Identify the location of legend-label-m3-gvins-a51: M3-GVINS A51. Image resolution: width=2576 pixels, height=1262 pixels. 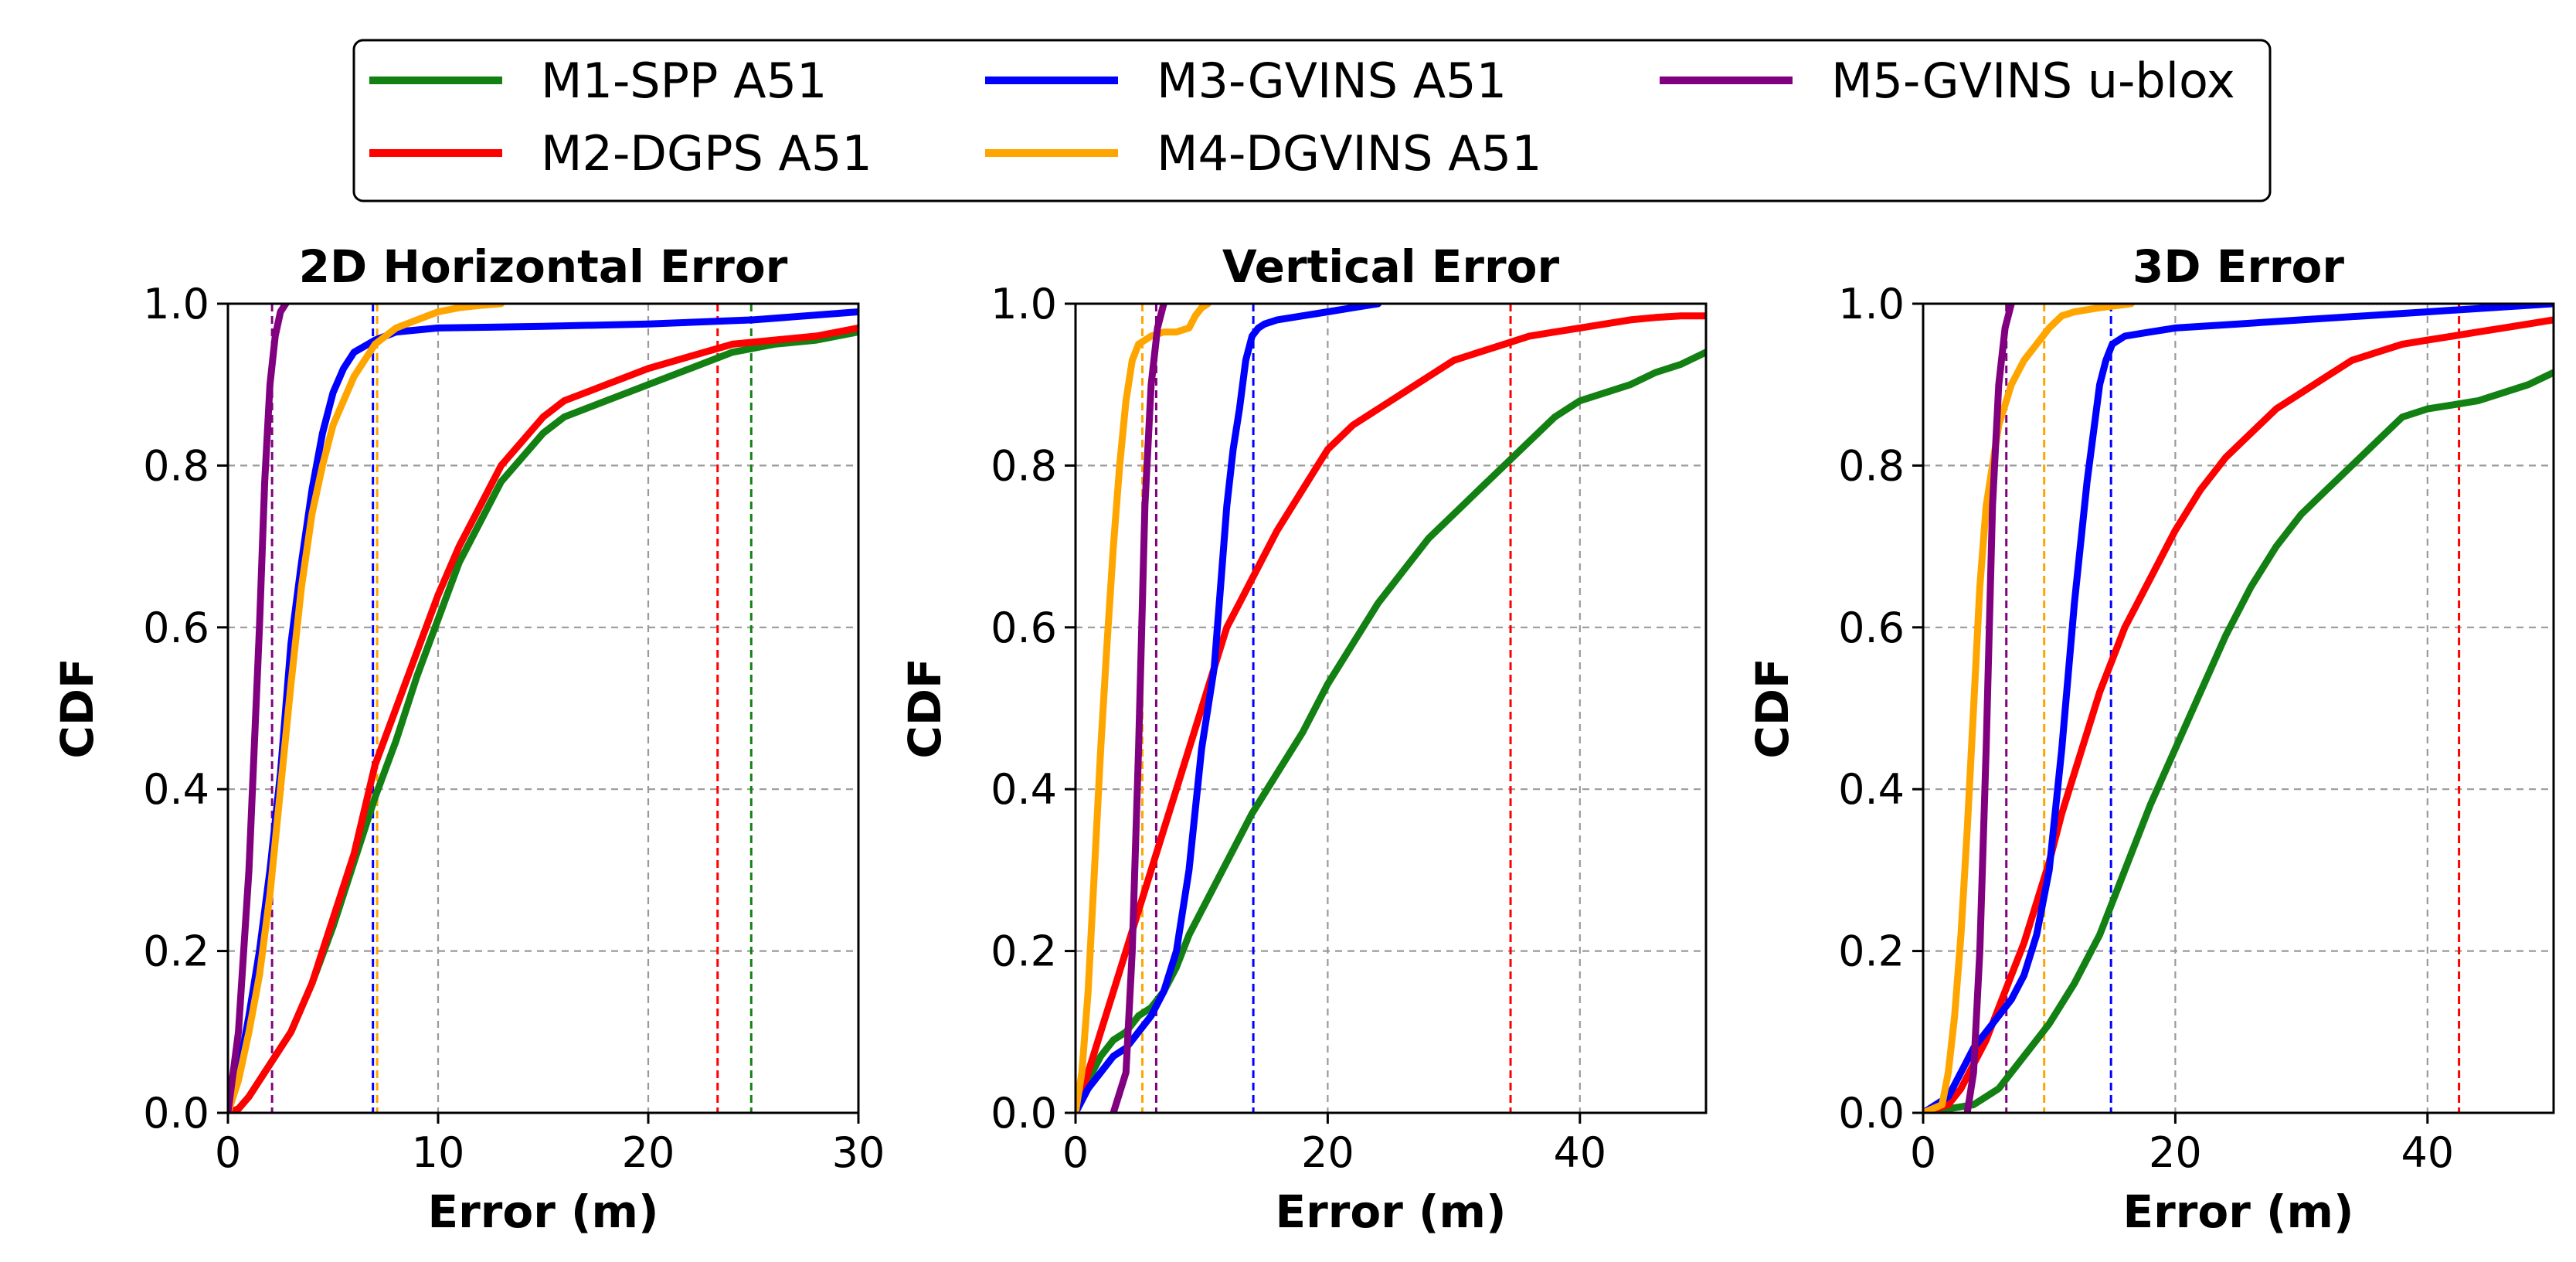
(1332, 81).